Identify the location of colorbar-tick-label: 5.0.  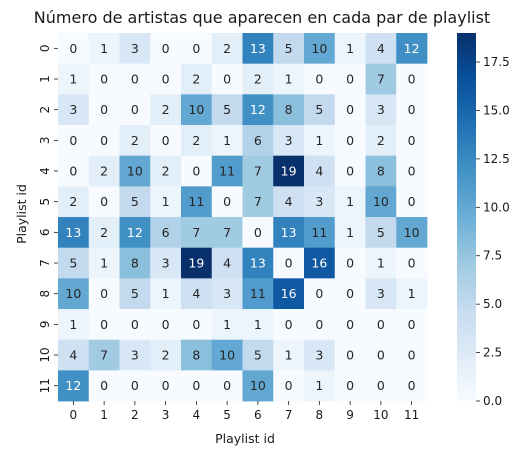
(492, 304).